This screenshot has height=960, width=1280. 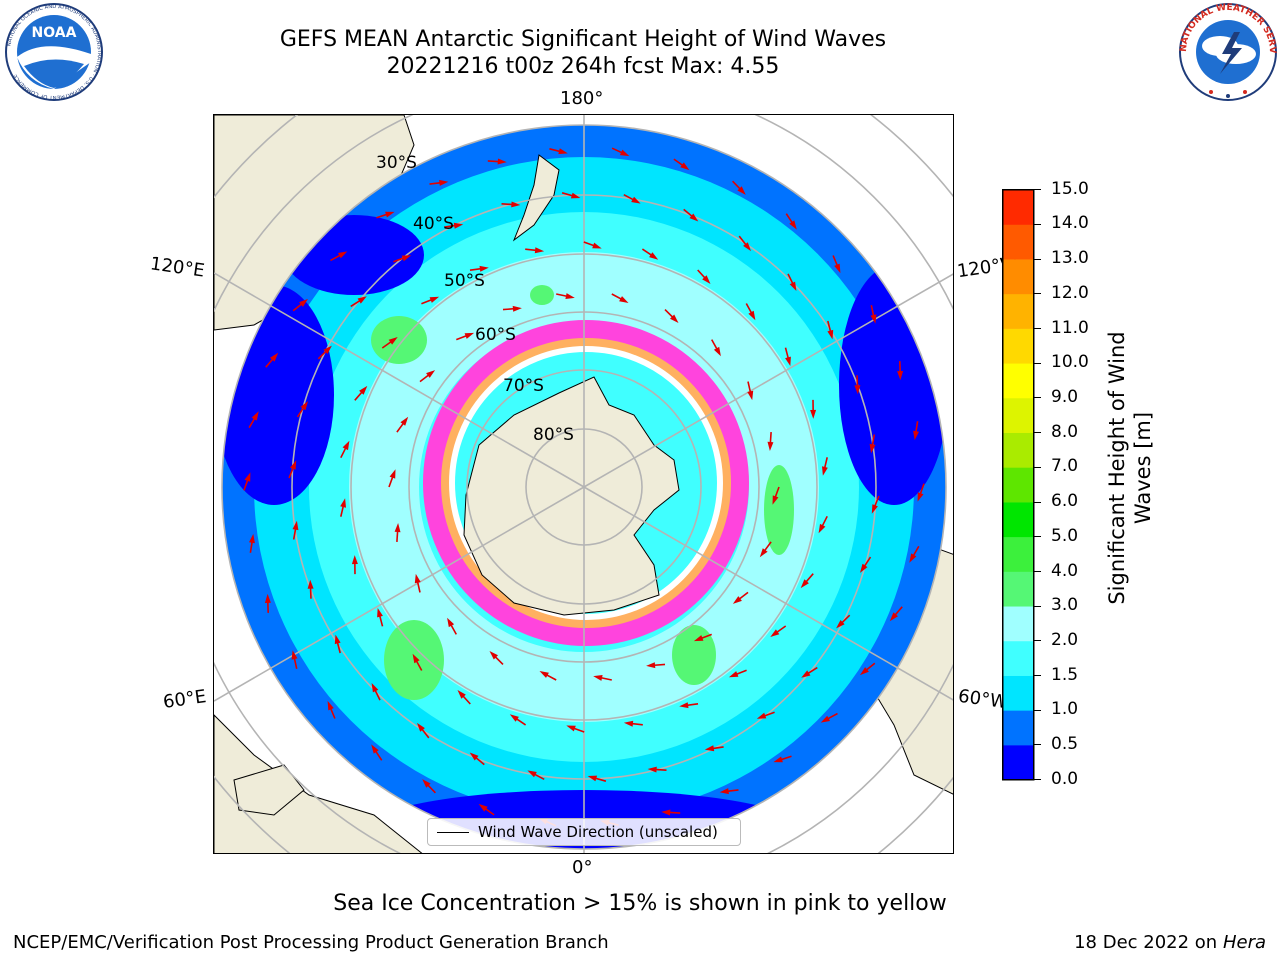 What do you see at coordinates (553, 435) in the screenshot?
I see `lat-label-80s: 80°S` at bounding box center [553, 435].